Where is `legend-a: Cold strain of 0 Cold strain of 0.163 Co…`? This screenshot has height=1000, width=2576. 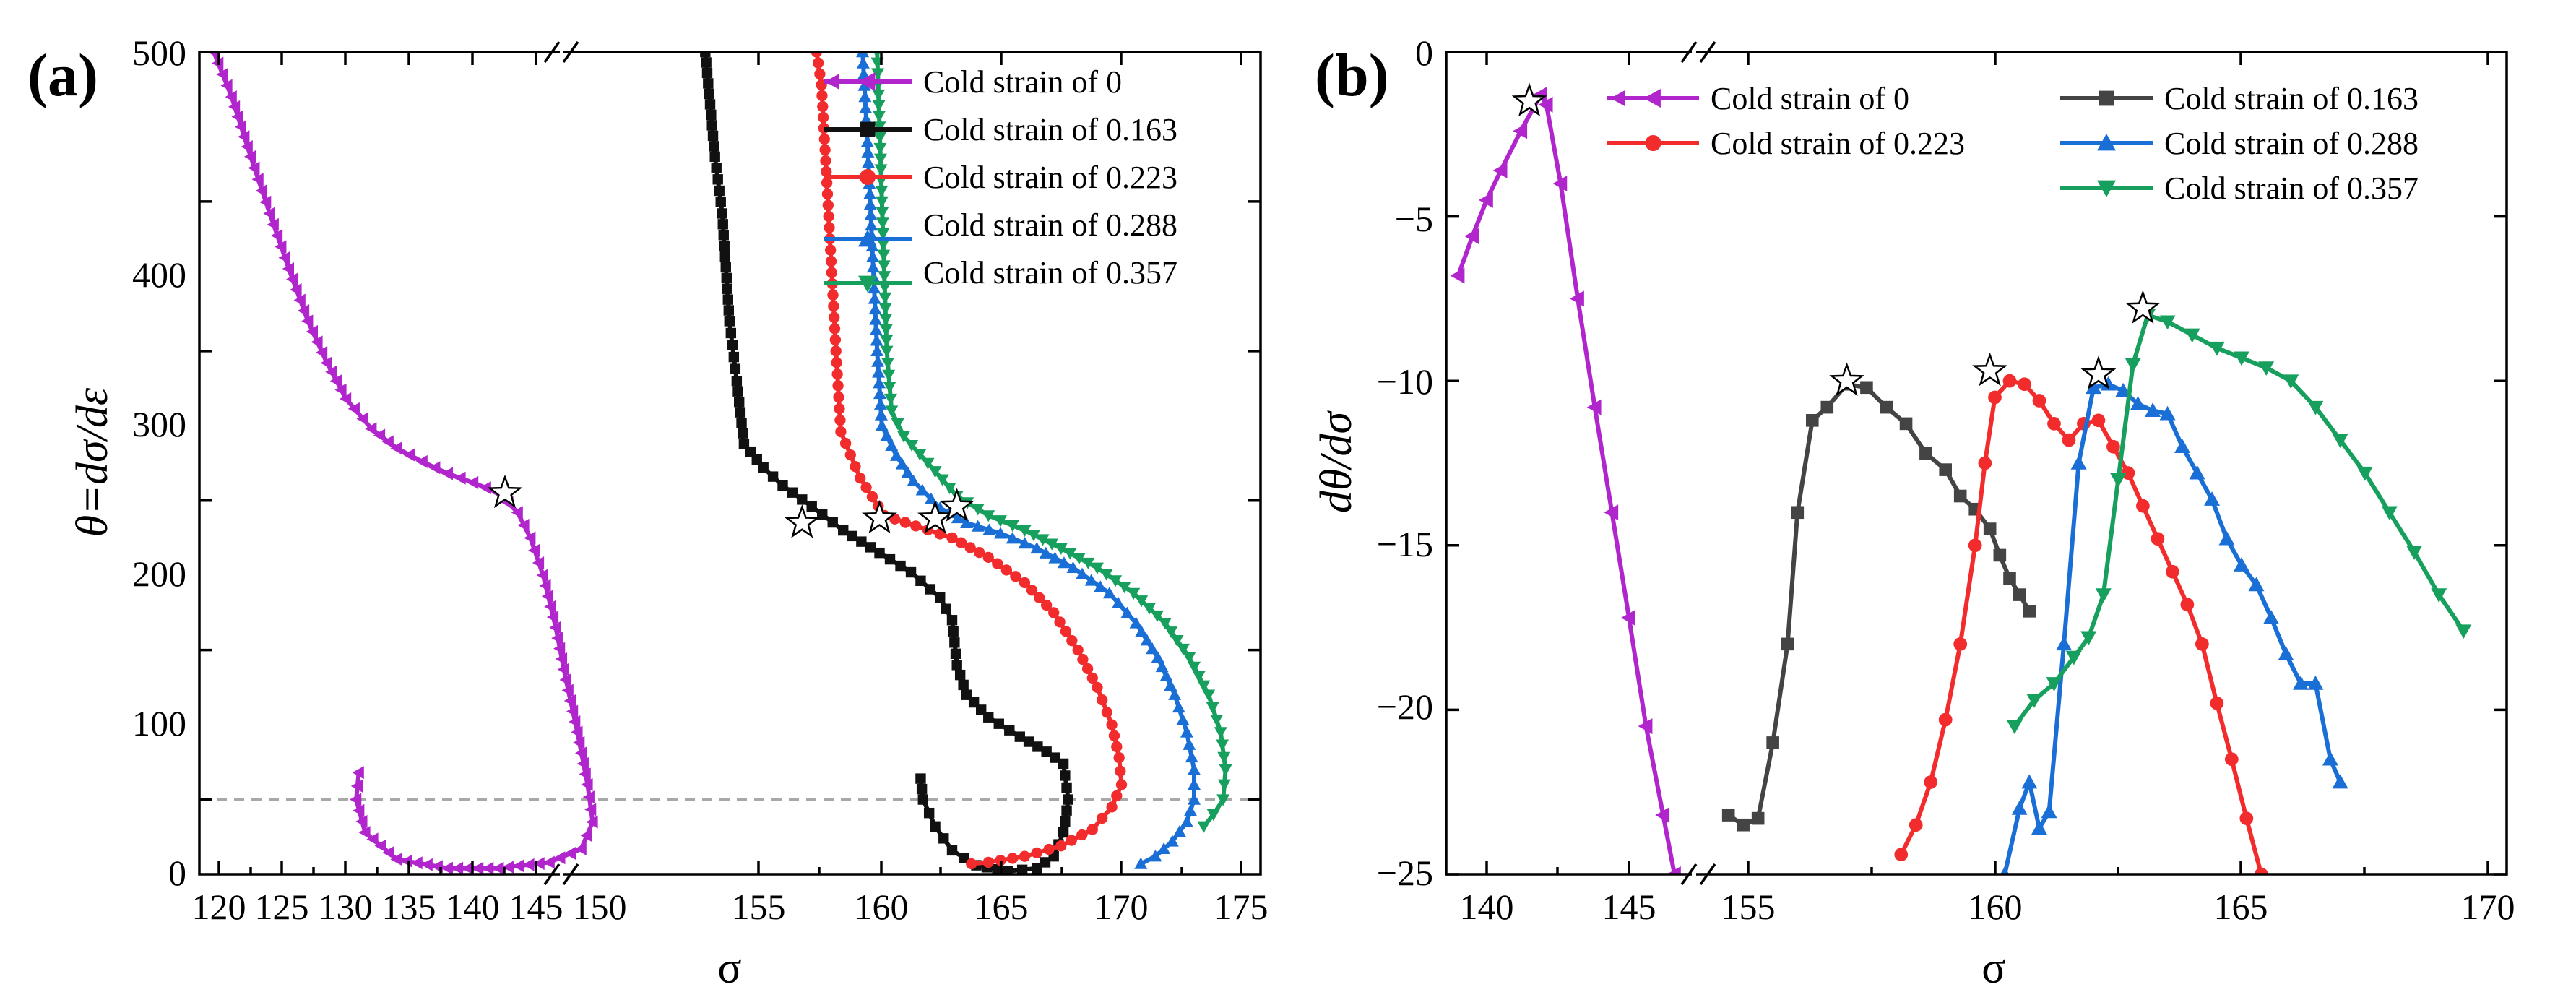 legend-a: Cold strain of 0 Cold strain of 0.163 Co… is located at coordinates (1001, 178).